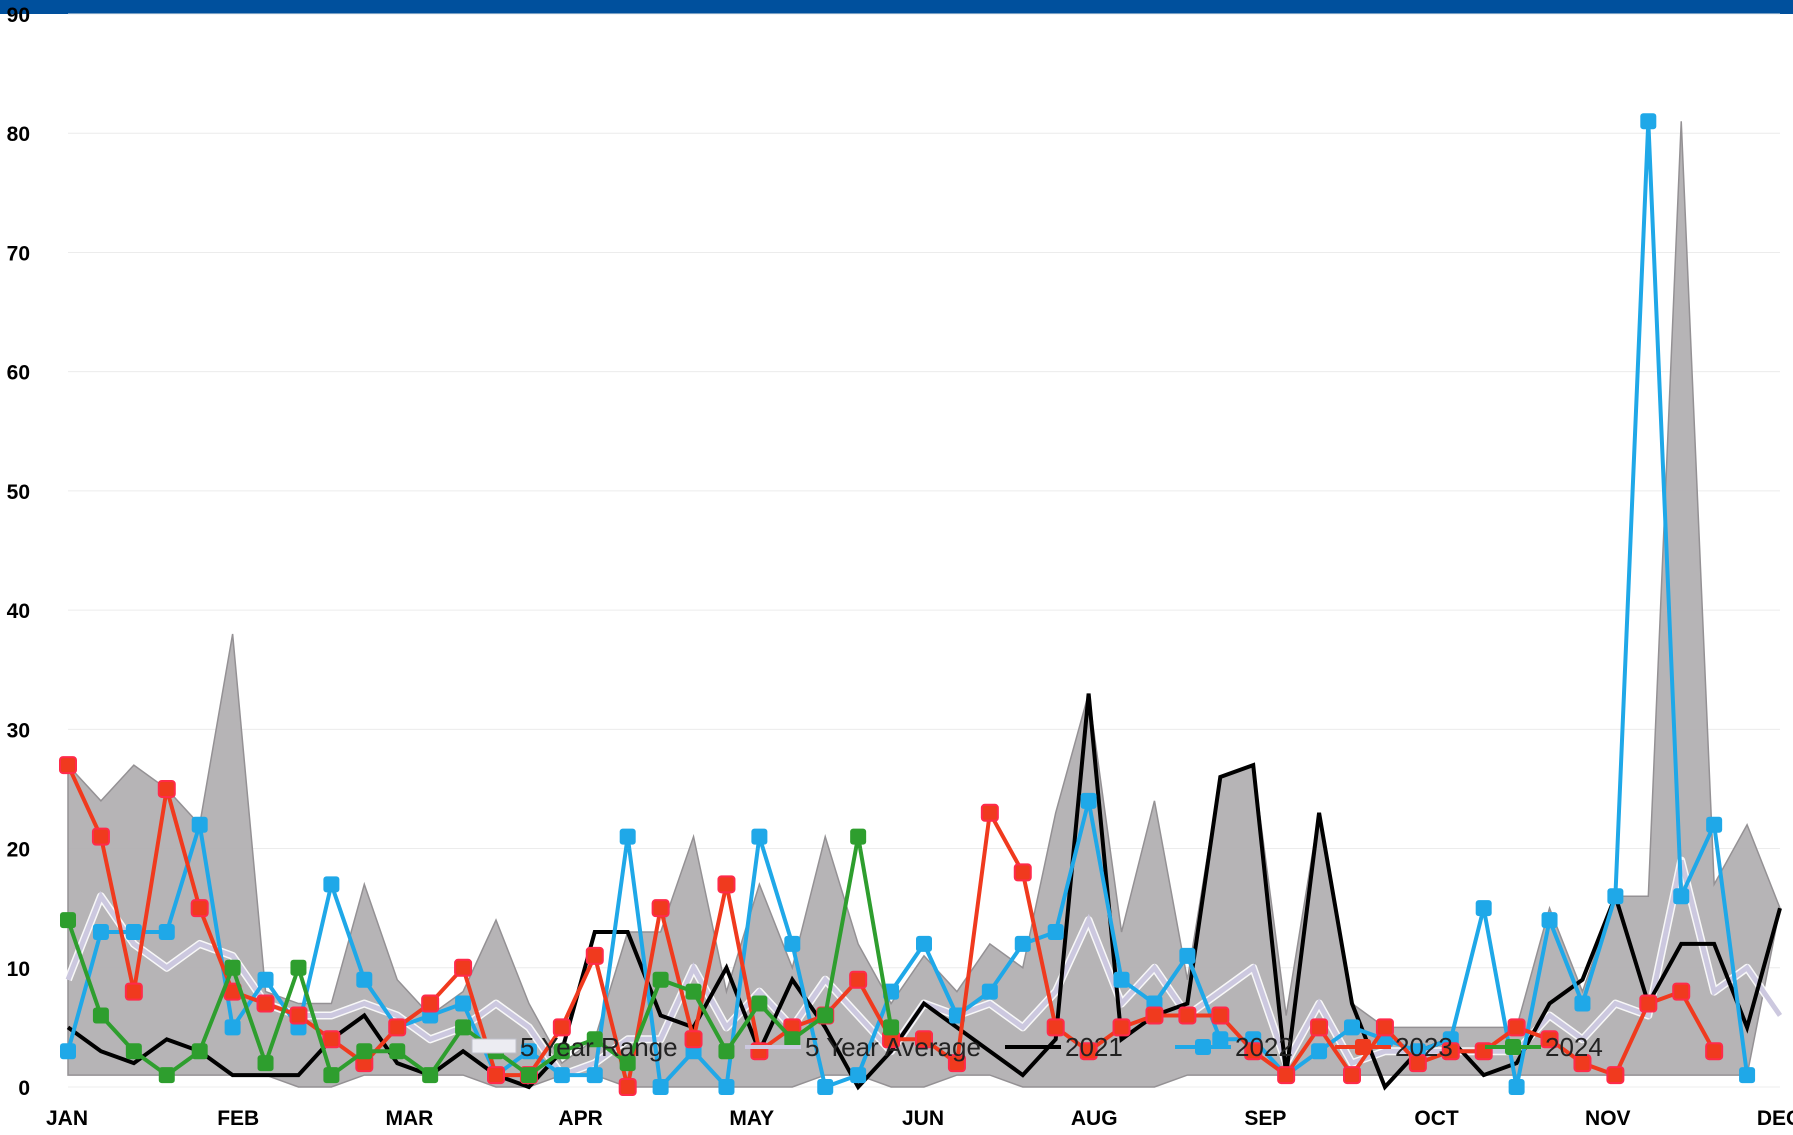 This screenshot has height=1135, width=1793. What do you see at coordinates (18, 253) in the screenshot?
I see `y-tick-label: 70` at bounding box center [18, 253].